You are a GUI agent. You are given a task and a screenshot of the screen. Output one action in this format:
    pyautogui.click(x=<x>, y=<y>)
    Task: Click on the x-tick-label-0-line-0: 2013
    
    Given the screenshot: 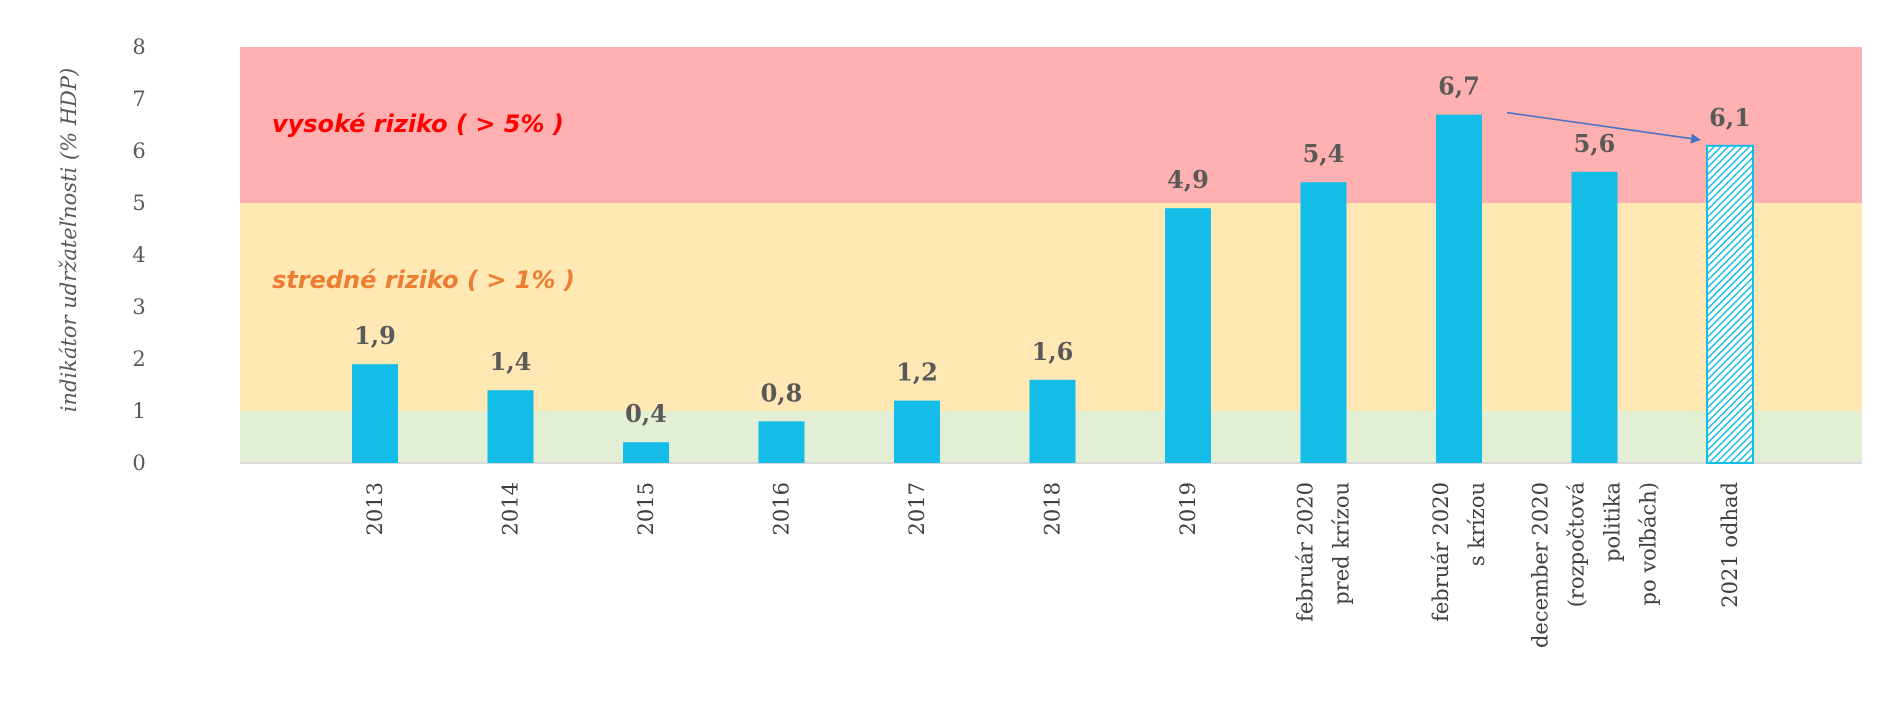 What is the action you would take?
    pyautogui.click(x=375, y=508)
    